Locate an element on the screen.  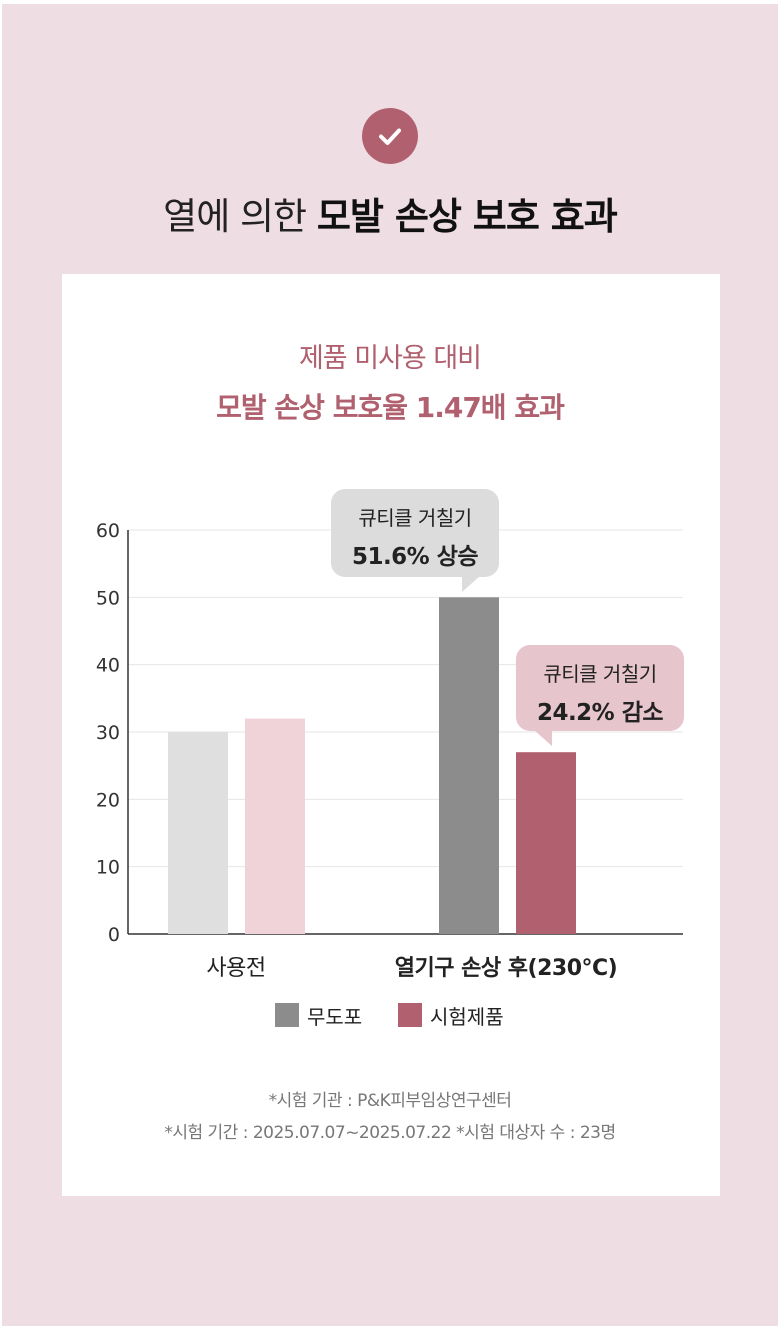
check-badge is located at coordinates (390, 136).